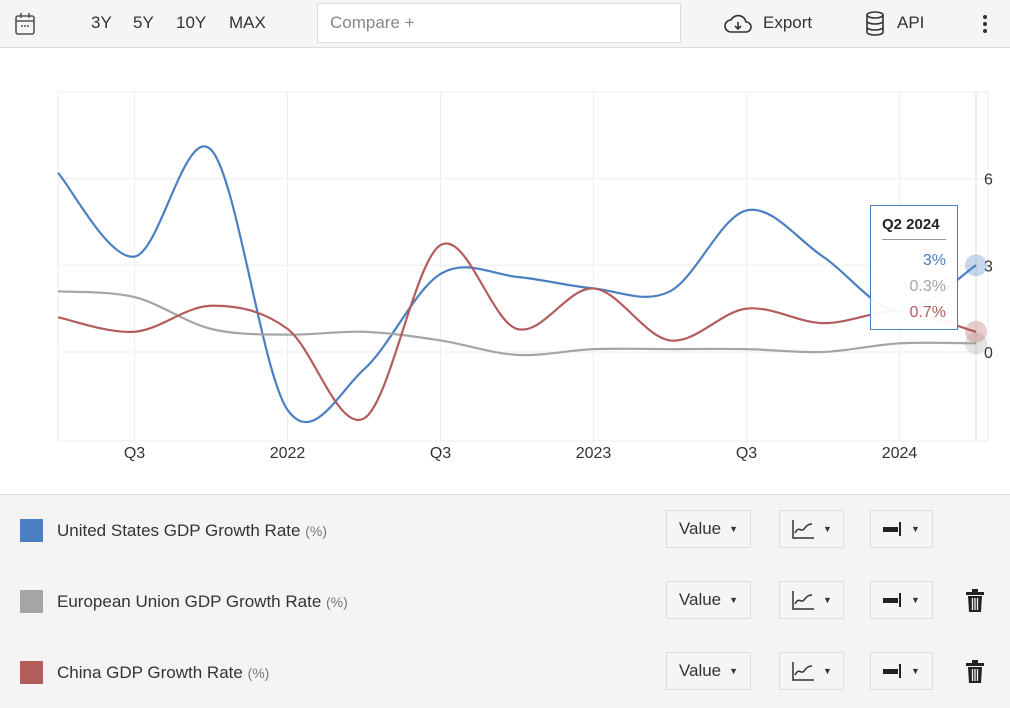 Image resolution: width=1010 pixels, height=708 pixels. What do you see at coordinates (143, 22) in the screenshot?
I see `range-5y-button: 5Y` at bounding box center [143, 22].